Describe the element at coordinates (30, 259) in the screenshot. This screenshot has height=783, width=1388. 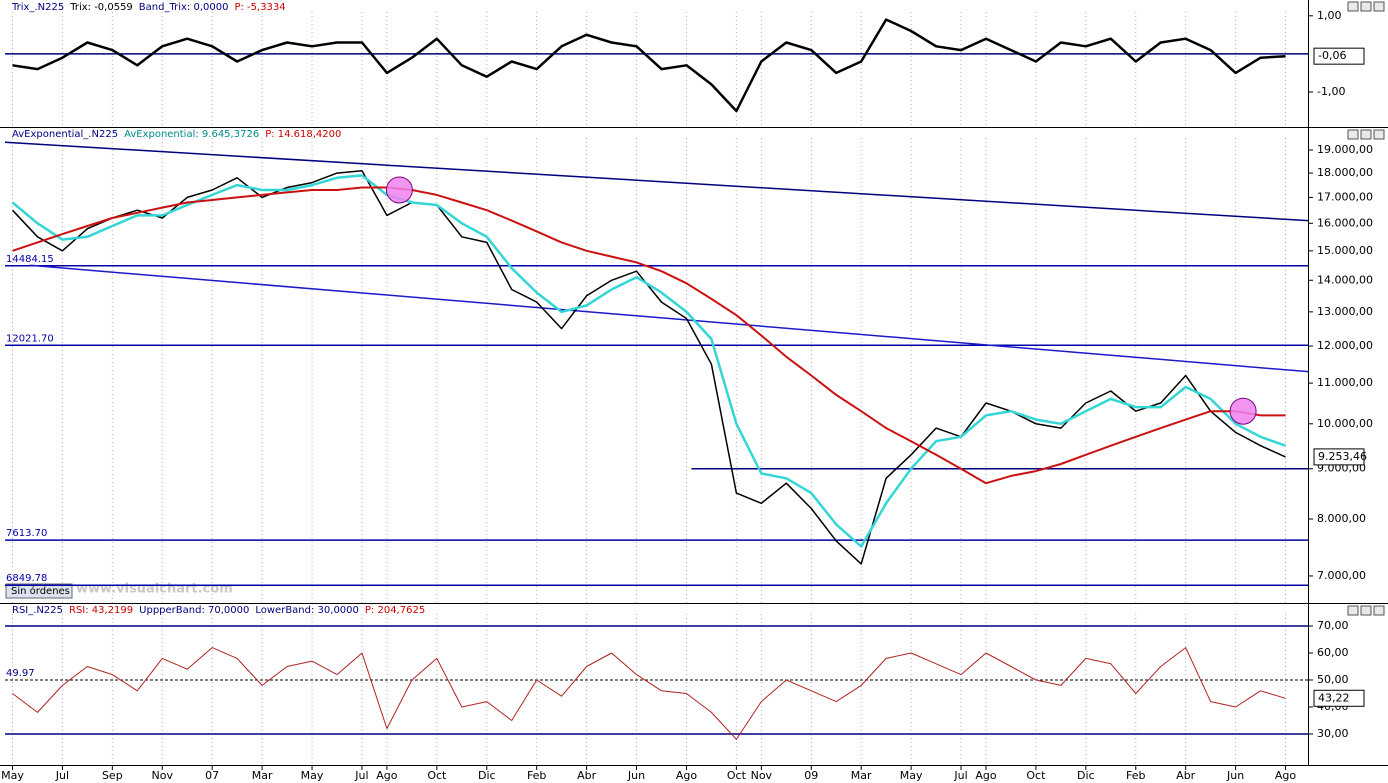
I see `reference-label: 14484.15` at that location.